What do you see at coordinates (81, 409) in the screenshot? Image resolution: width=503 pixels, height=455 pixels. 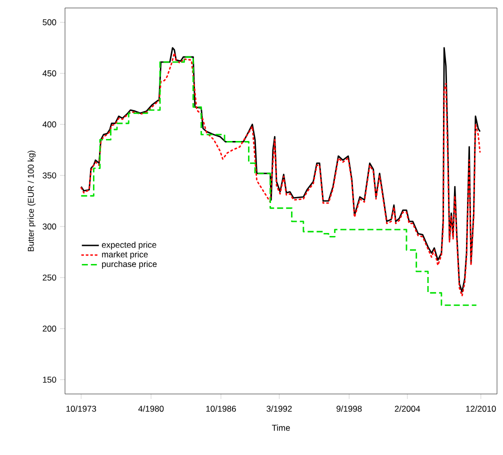 I see `x-tick-label: 10/1973` at bounding box center [81, 409].